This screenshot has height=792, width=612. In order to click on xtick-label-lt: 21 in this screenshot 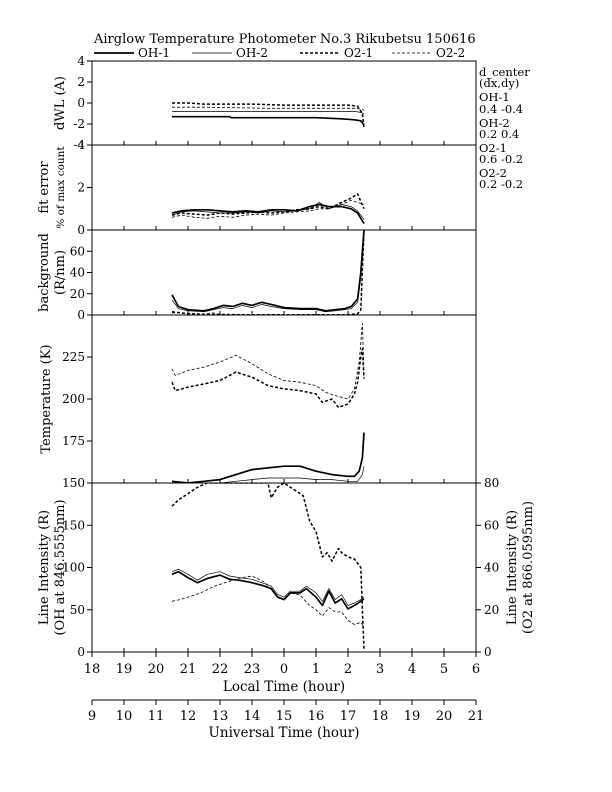, I will do `click(188, 669)`.